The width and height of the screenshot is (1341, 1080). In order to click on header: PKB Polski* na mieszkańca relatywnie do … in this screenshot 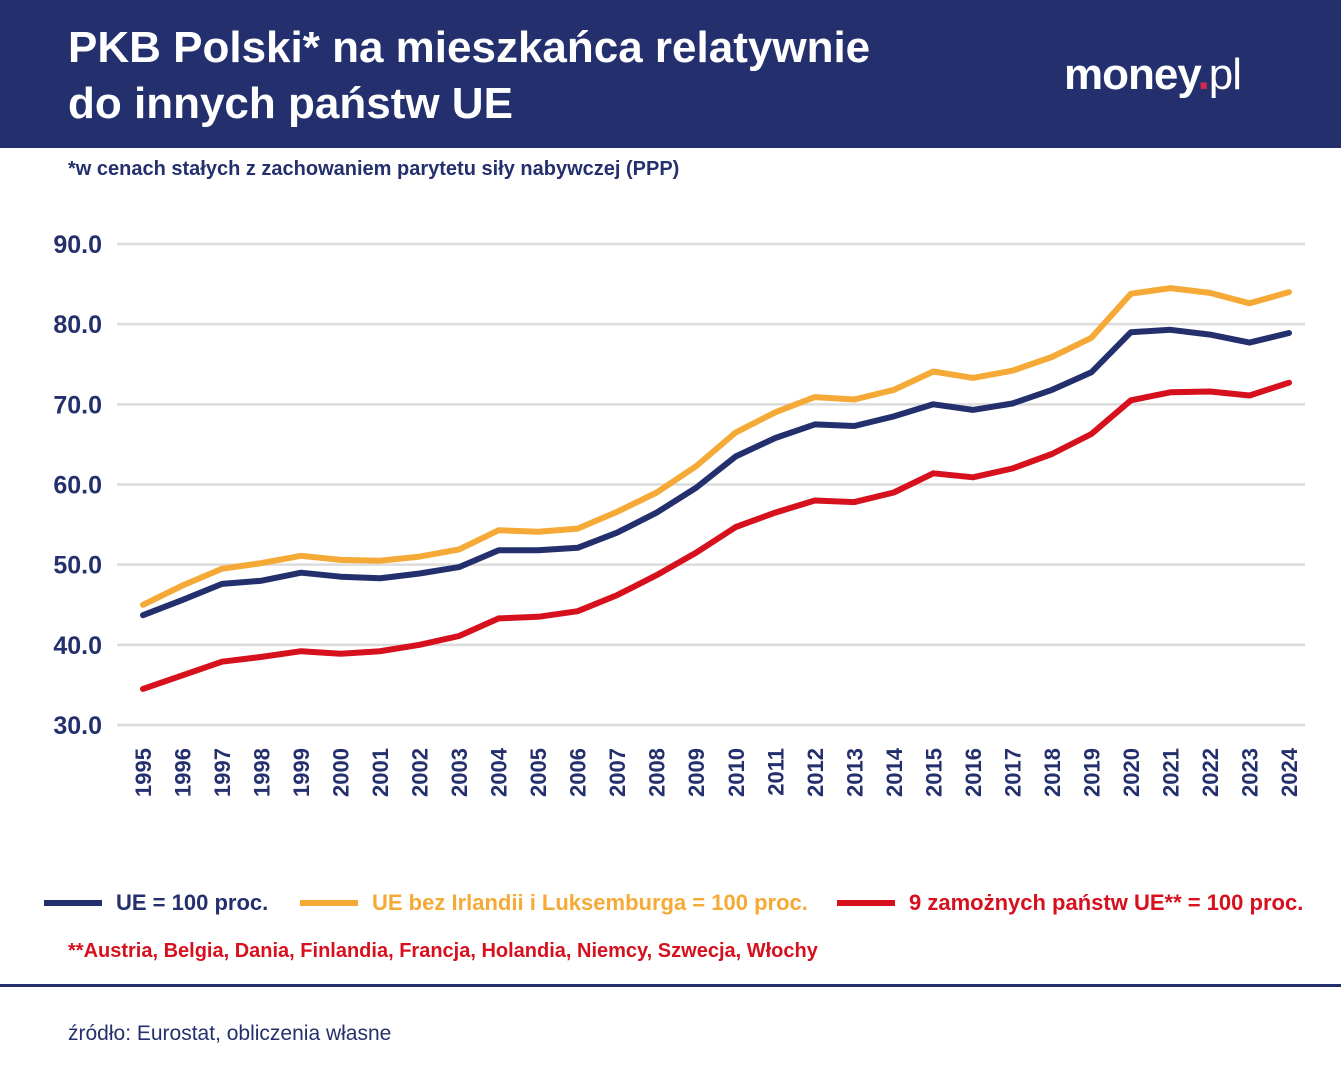, I will do `click(670, 74)`.